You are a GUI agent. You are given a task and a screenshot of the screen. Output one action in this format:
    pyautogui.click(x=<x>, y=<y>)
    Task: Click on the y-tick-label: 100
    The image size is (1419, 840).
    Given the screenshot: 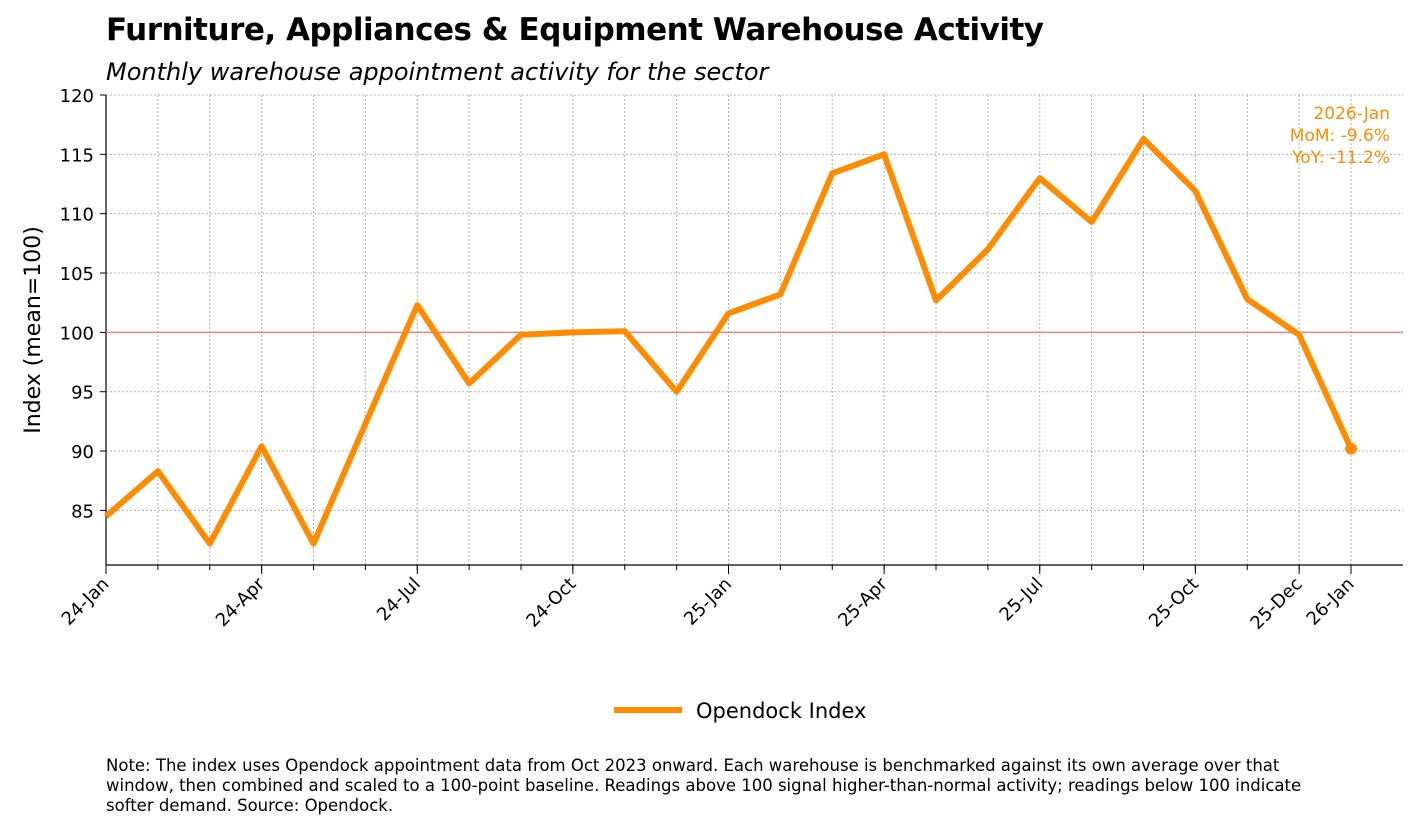 What is the action you would take?
    pyautogui.click(x=77, y=333)
    